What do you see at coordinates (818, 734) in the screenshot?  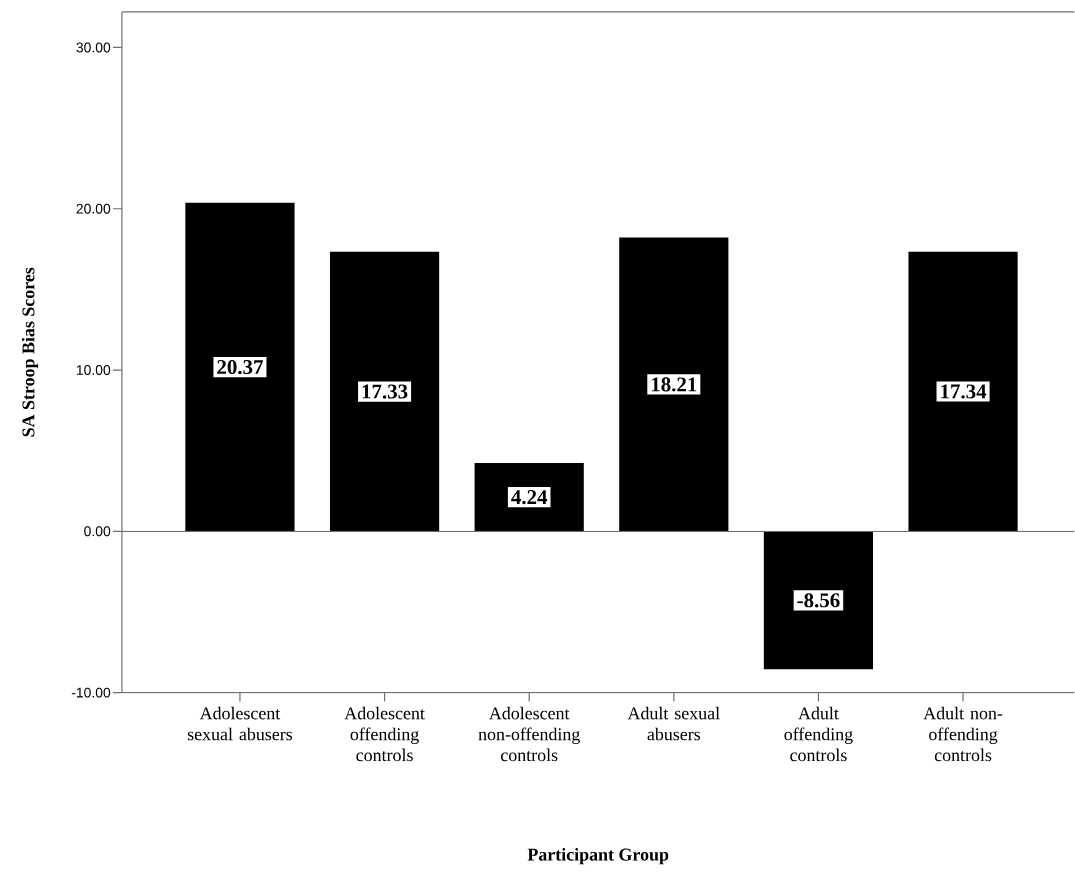 I see `x-tick-label: Adult offending controls` at bounding box center [818, 734].